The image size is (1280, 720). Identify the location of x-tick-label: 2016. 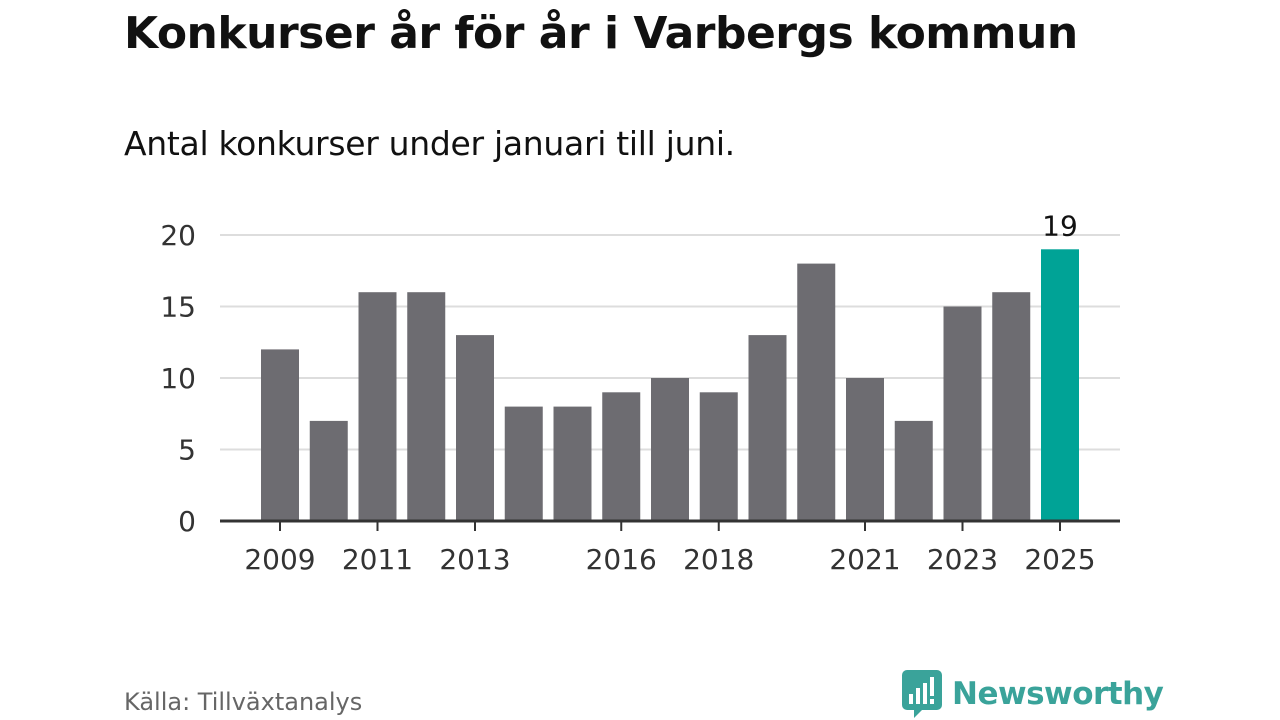
(621, 559).